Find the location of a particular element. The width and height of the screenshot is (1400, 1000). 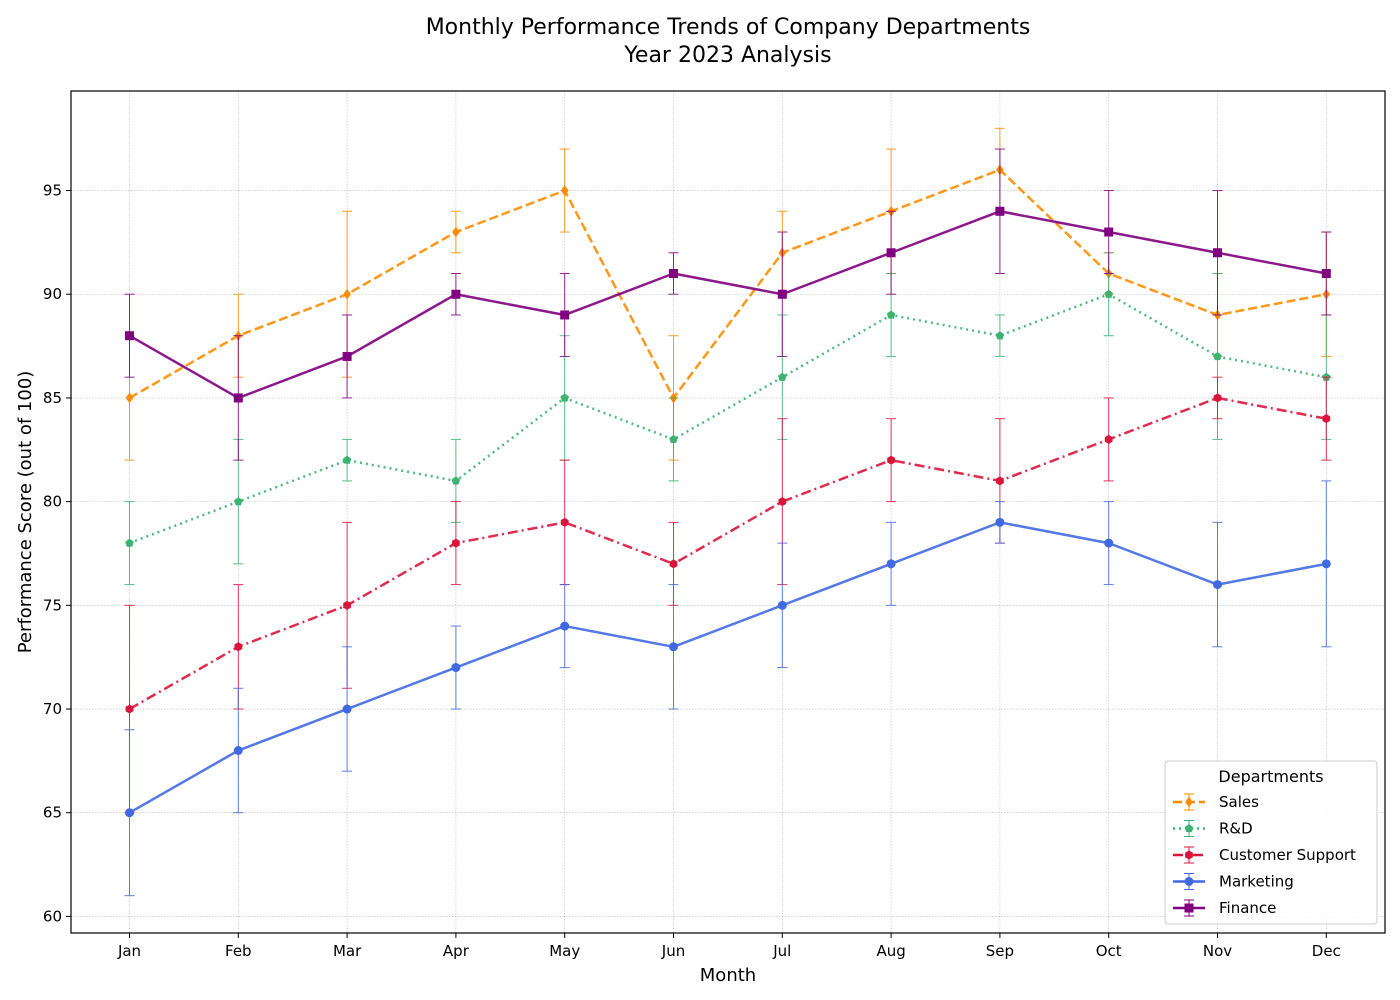

chart-title-line2: Year 2023 Analysis is located at coordinates (727, 55).